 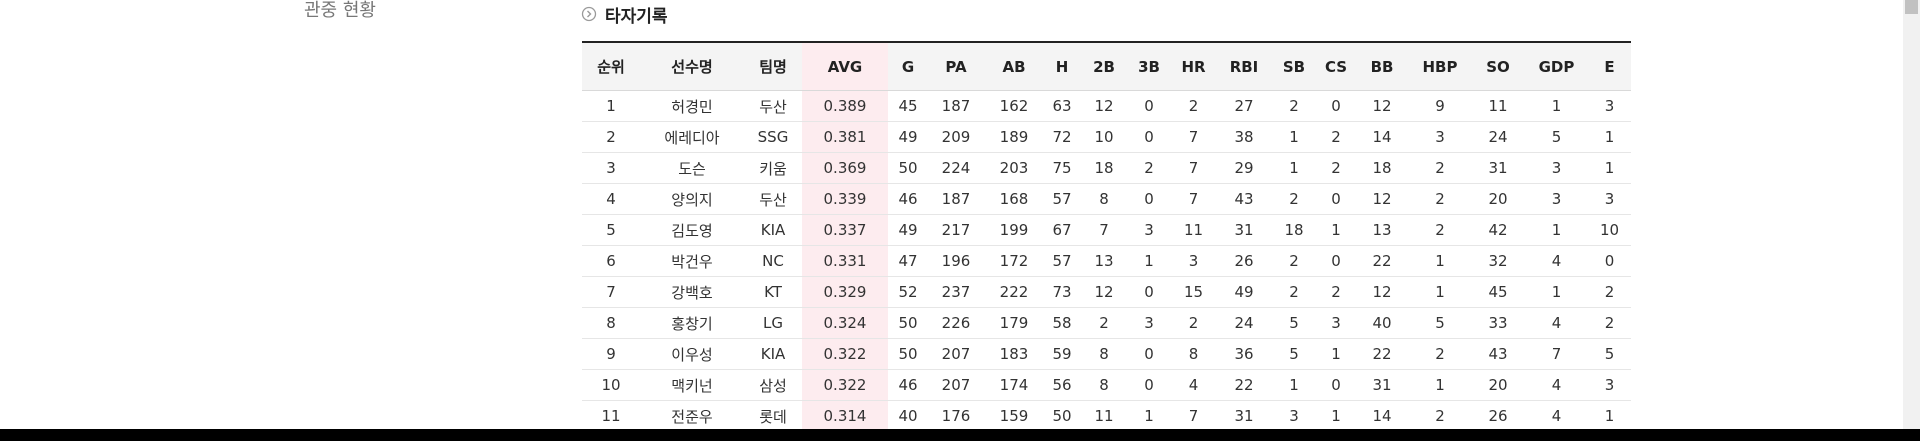 What do you see at coordinates (1014, 67) in the screenshot?
I see `header-ab: AB` at bounding box center [1014, 67].